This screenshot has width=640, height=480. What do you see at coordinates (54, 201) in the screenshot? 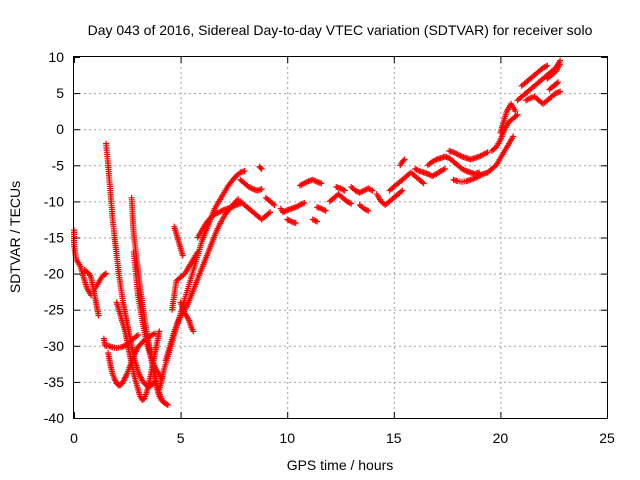
I see `y-tick-label: -10` at bounding box center [54, 201].